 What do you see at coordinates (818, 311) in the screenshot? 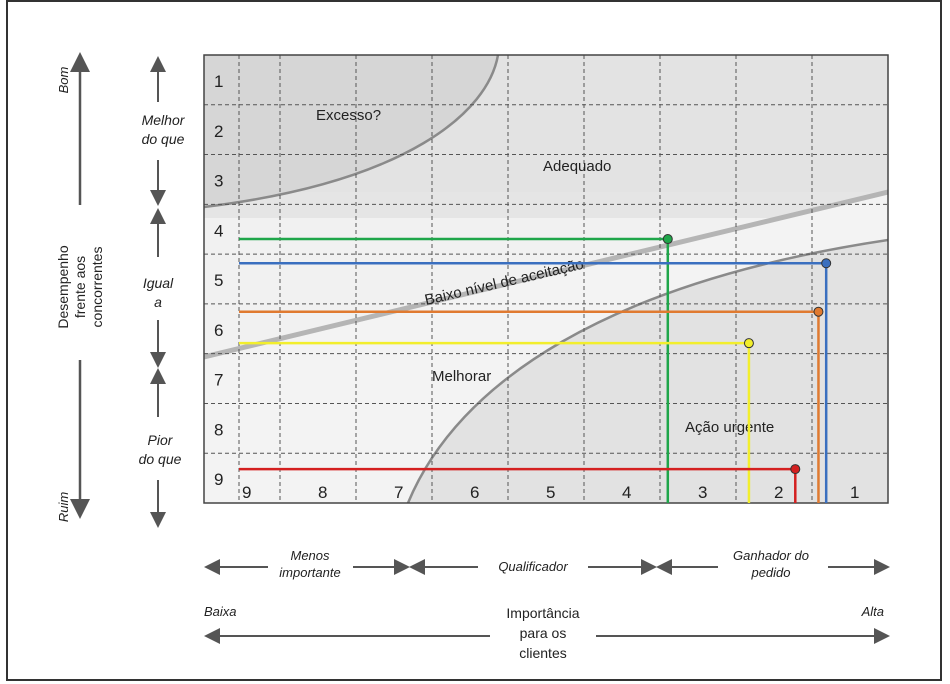
I see `orange-point` at bounding box center [818, 311].